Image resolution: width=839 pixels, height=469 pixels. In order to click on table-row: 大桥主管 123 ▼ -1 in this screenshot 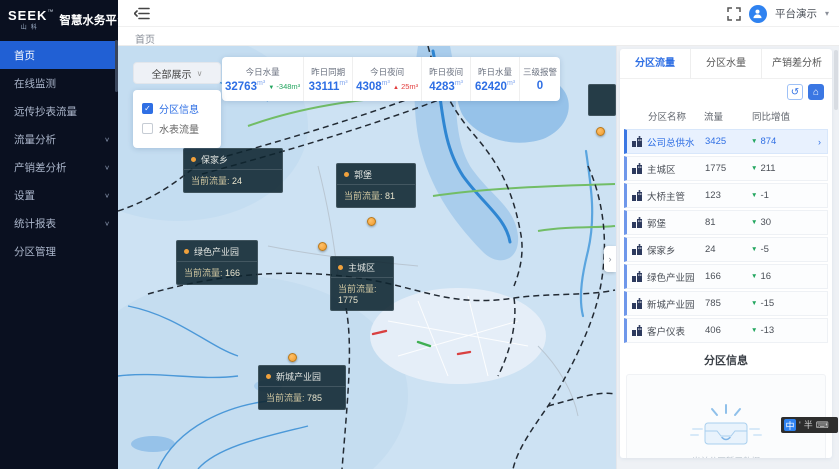, I will do `click(726, 195)`.